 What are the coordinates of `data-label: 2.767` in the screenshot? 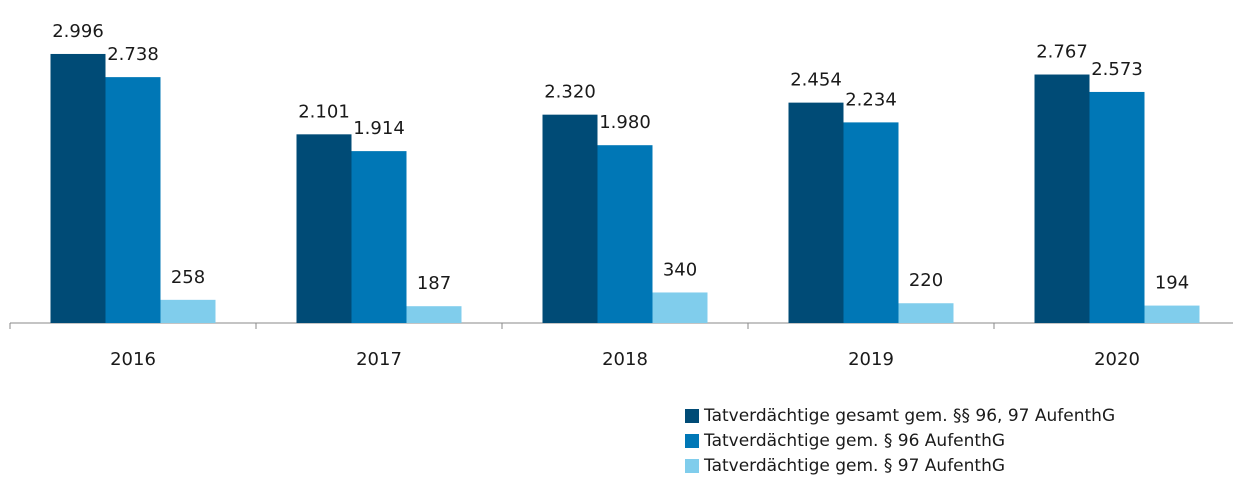 It's located at (1062, 52).